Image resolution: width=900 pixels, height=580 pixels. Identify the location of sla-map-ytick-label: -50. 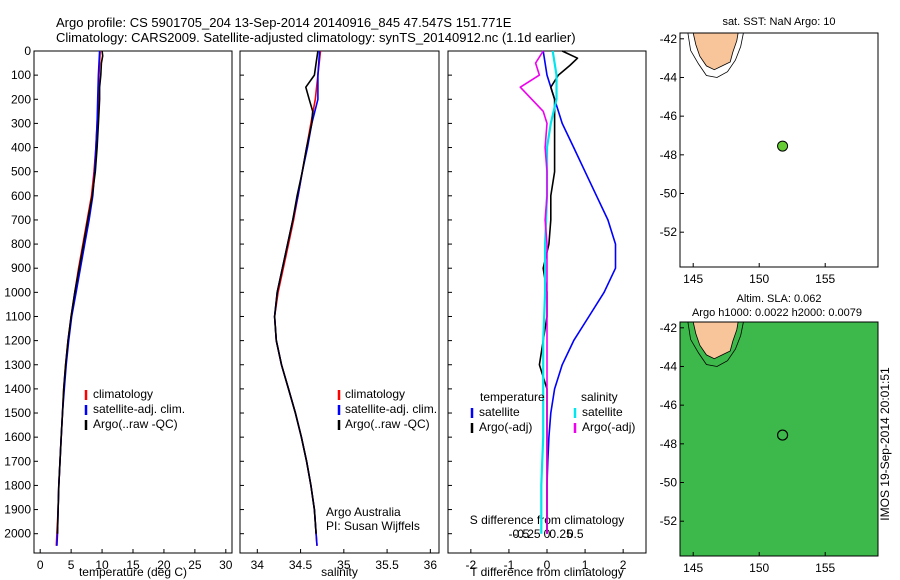
(669, 483).